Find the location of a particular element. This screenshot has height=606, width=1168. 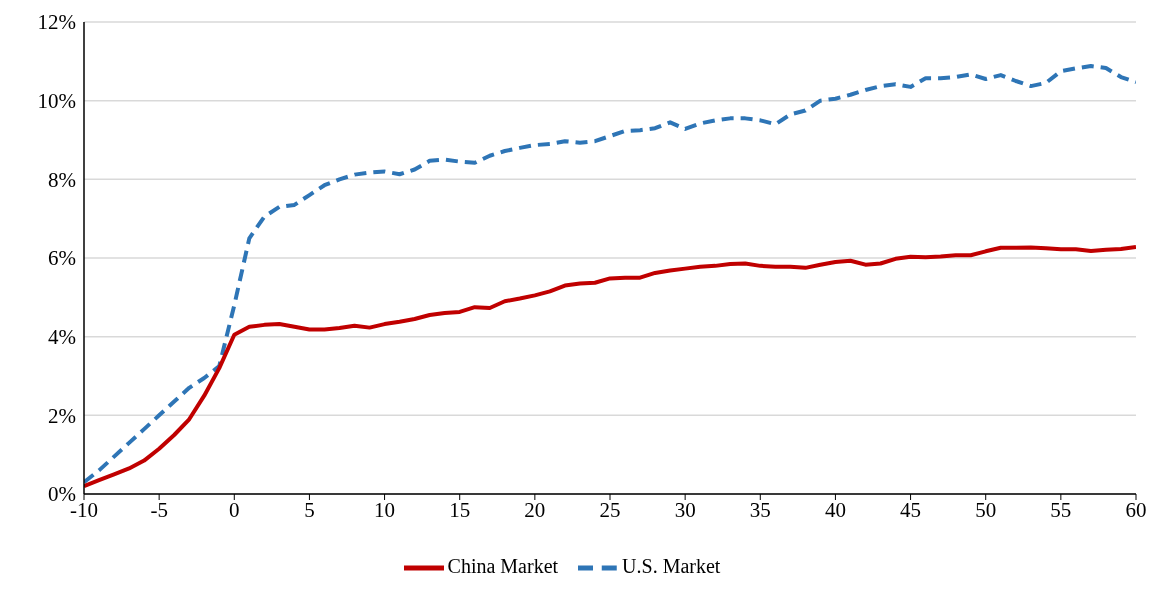

x-tick-label: 15 is located at coordinates (460, 509).